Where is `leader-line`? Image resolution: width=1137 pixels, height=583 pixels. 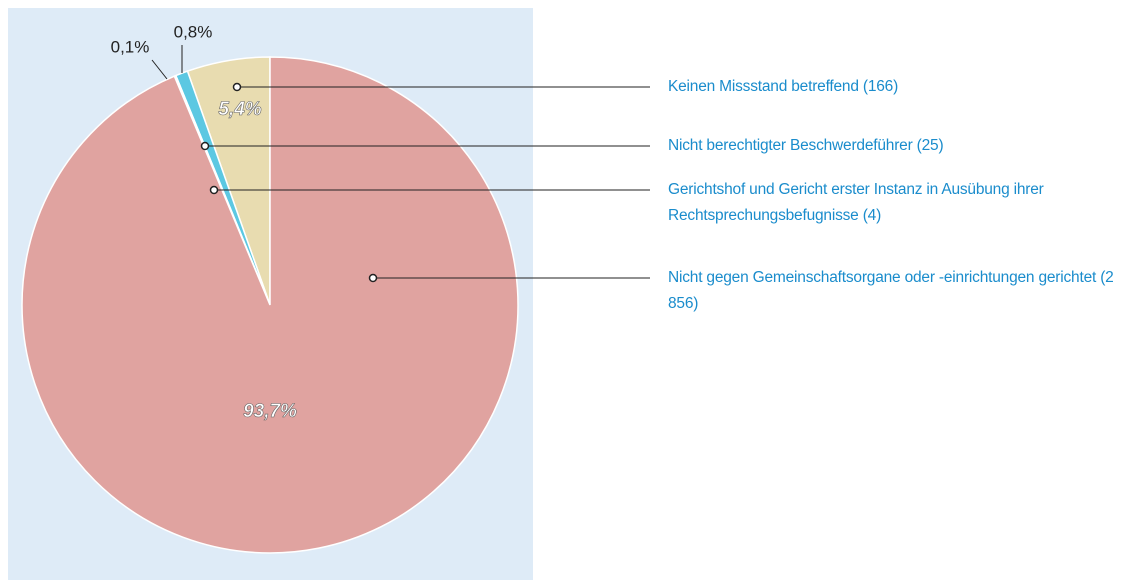
leader-line is located at coordinates (159, 69).